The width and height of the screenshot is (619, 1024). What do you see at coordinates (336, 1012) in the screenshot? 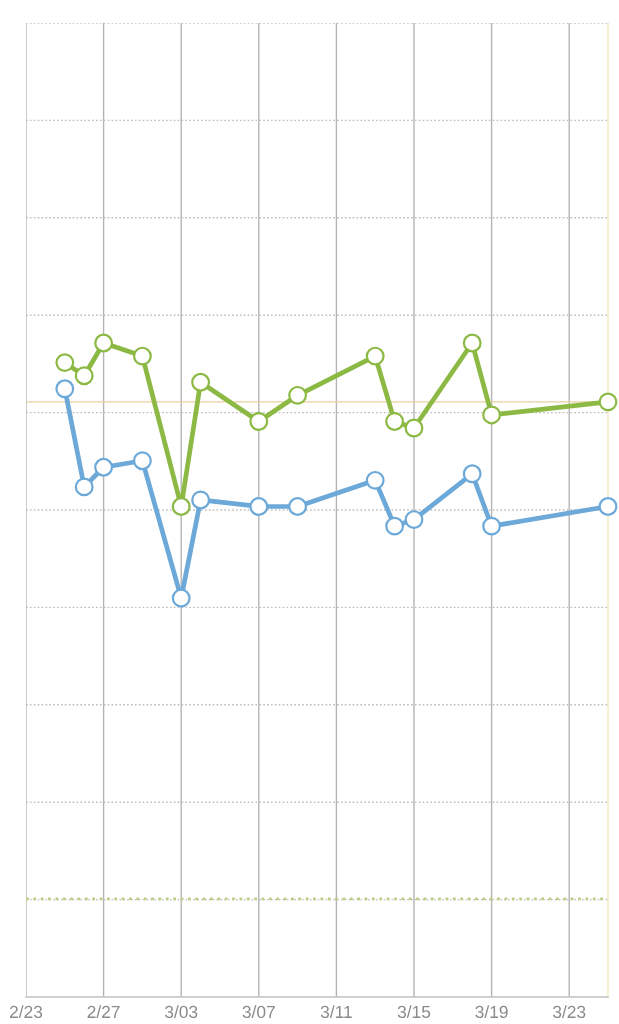
I see `x-tick-label: 3/11` at bounding box center [336, 1012].